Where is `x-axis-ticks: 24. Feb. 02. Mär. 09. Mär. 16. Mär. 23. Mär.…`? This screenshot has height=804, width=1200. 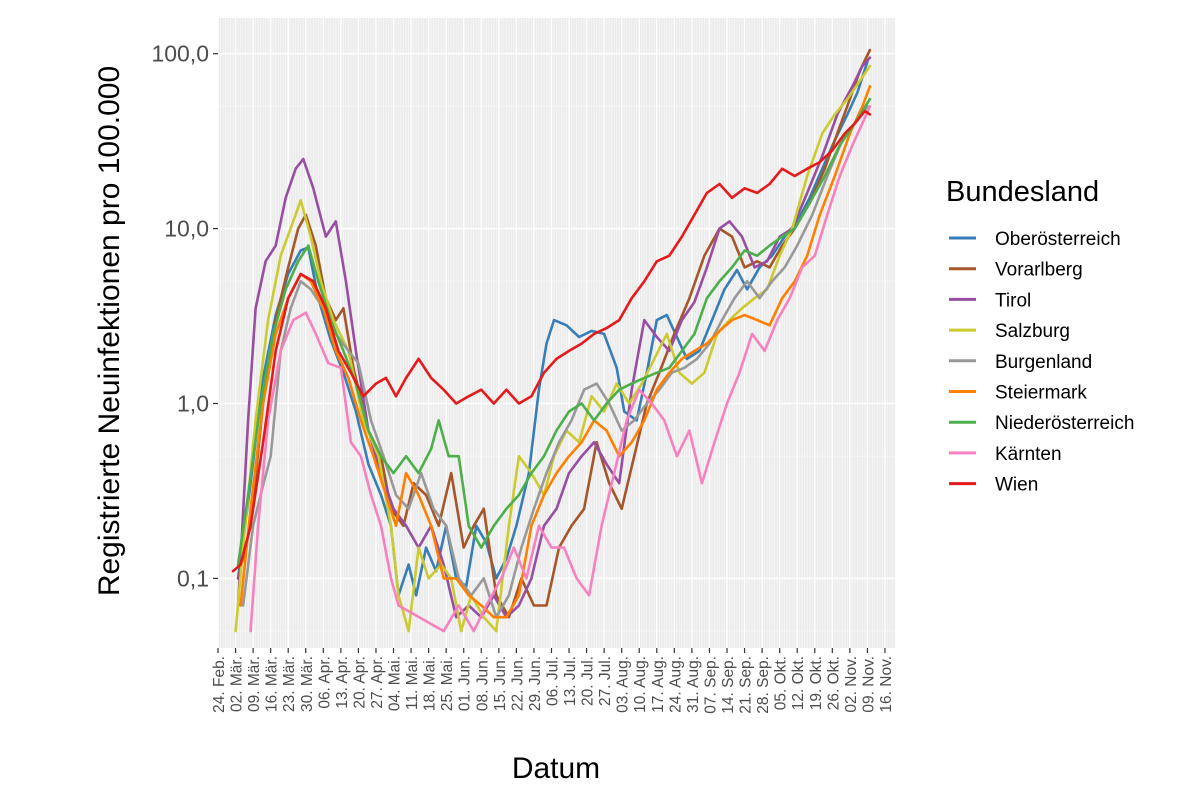 x-axis-ticks: 24. Feb. 02. Mär. 09. Mär. 16. Mär. 23. Mär.… is located at coordinates (553, 681).